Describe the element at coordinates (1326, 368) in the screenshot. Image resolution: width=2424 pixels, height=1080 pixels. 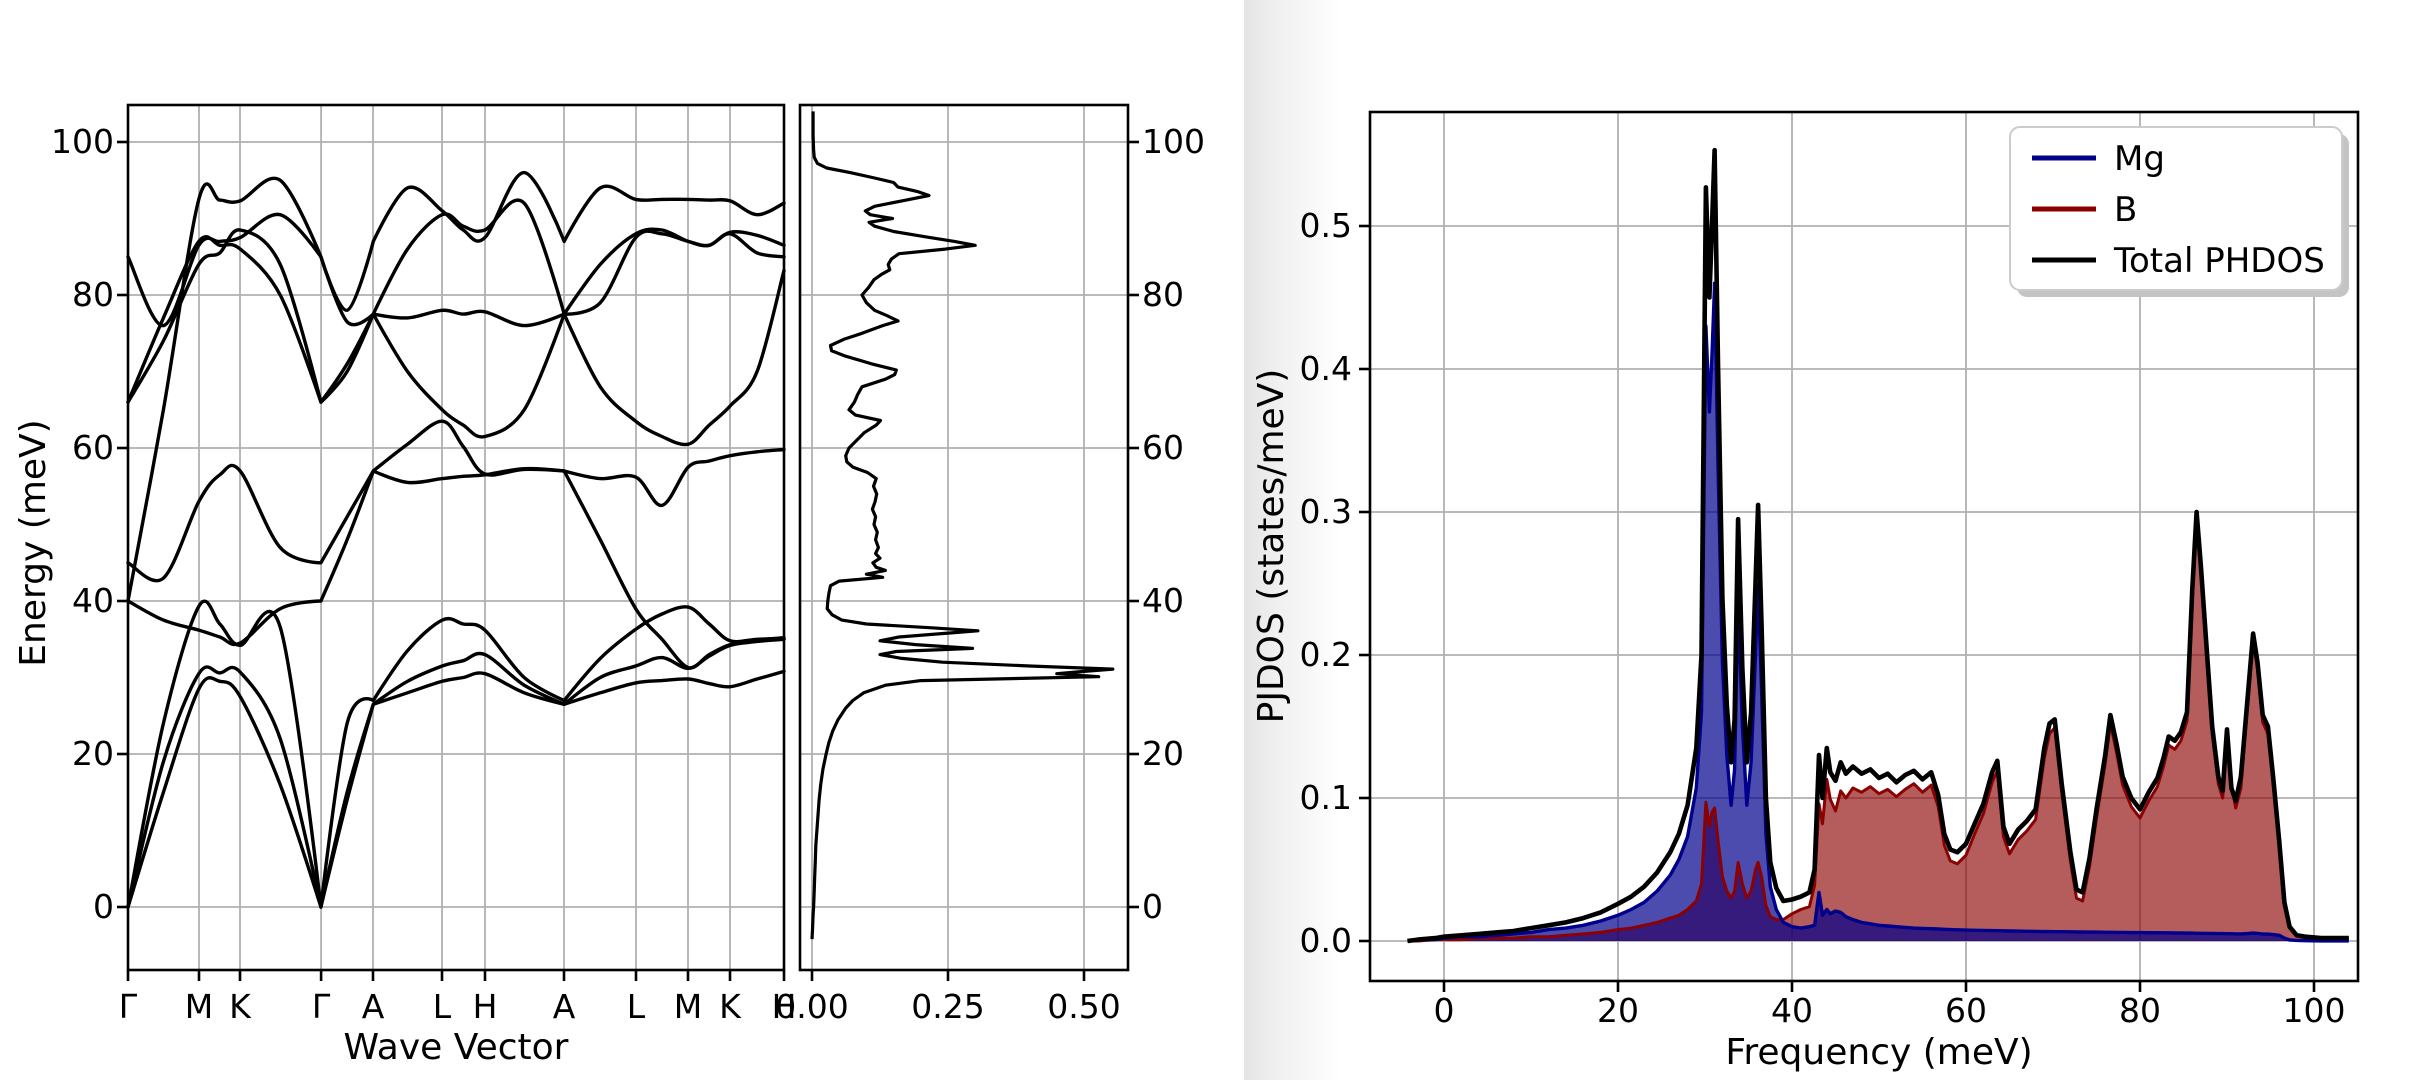
I see `pjdos-y-tick-label: 0.4` at that location.